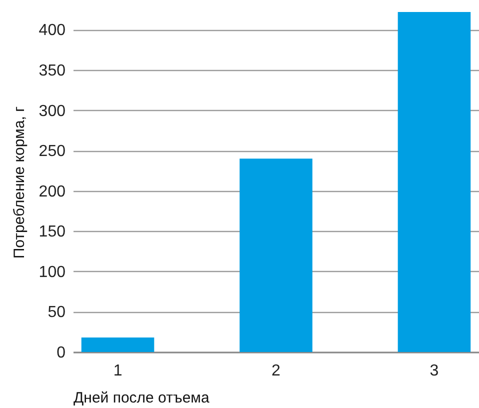 The height and width of the screenshot is (408, 479). I want to click on y-axis-title: Потребление корма, г, so click(19, 182).